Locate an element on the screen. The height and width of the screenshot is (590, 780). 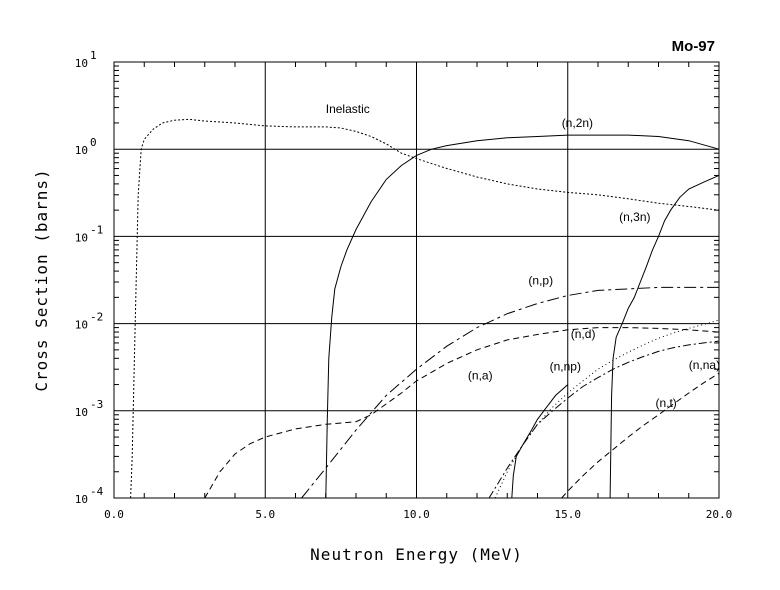
x-tick-label: 10.0 is located at coordinates (416, 514).